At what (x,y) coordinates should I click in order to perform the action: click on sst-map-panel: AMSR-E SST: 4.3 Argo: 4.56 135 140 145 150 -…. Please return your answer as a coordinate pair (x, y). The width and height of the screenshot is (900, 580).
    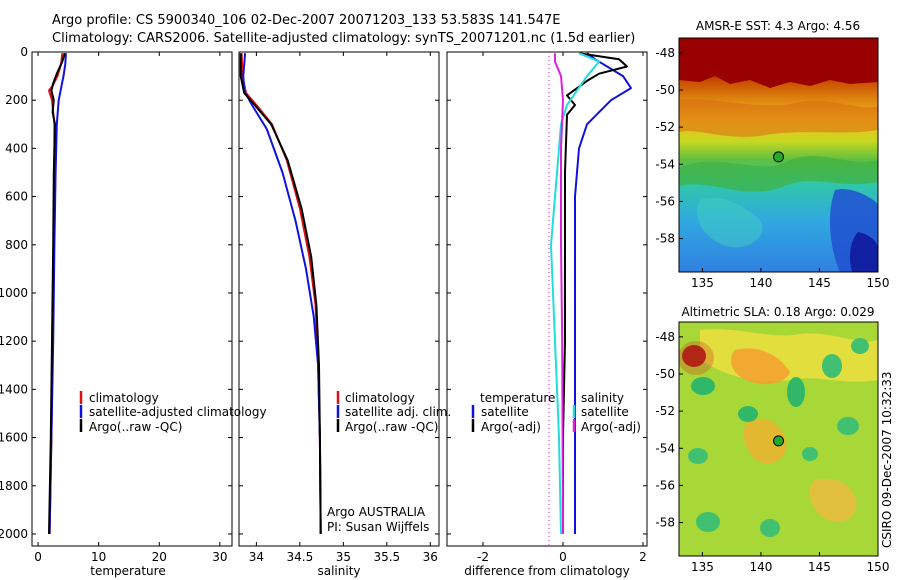
    Looking at the image, I should click on (772, 154).